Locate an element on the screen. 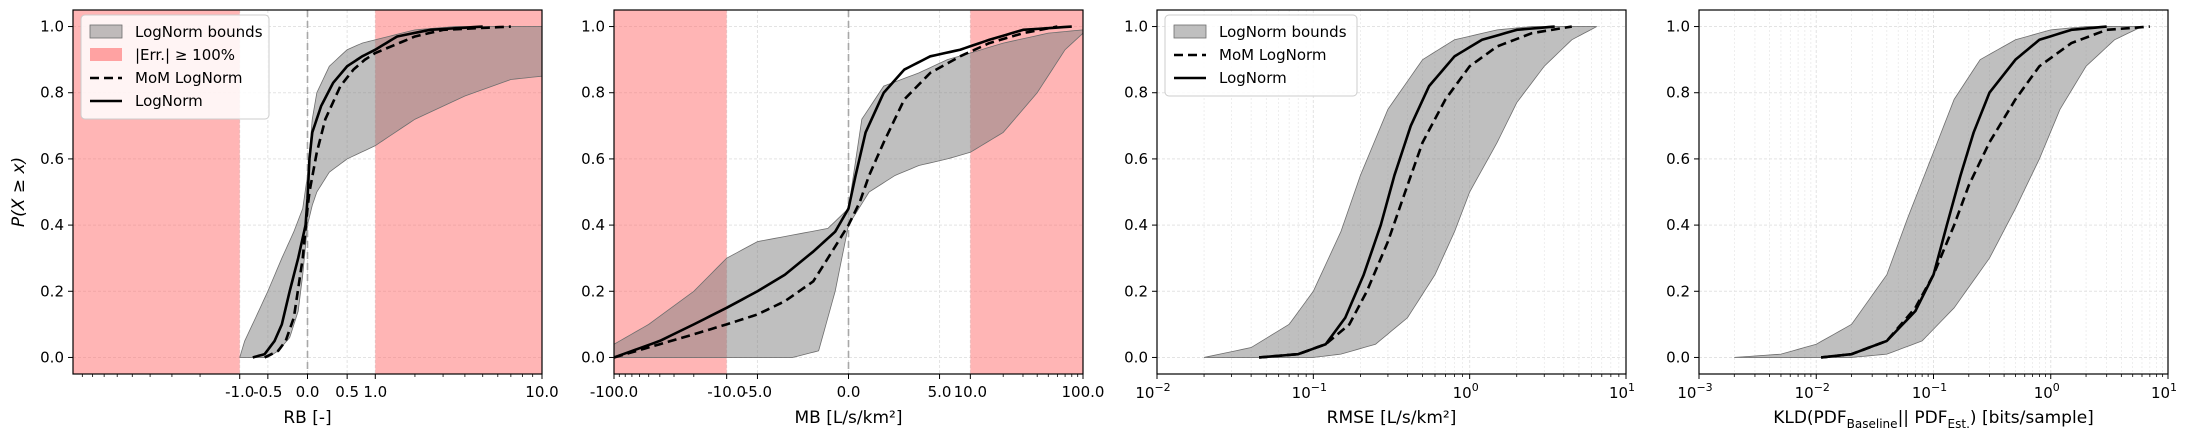 The width and height of the screenshot is (2190, 440). x-tick-label: -5.0 is located at coordinates (757, 392).